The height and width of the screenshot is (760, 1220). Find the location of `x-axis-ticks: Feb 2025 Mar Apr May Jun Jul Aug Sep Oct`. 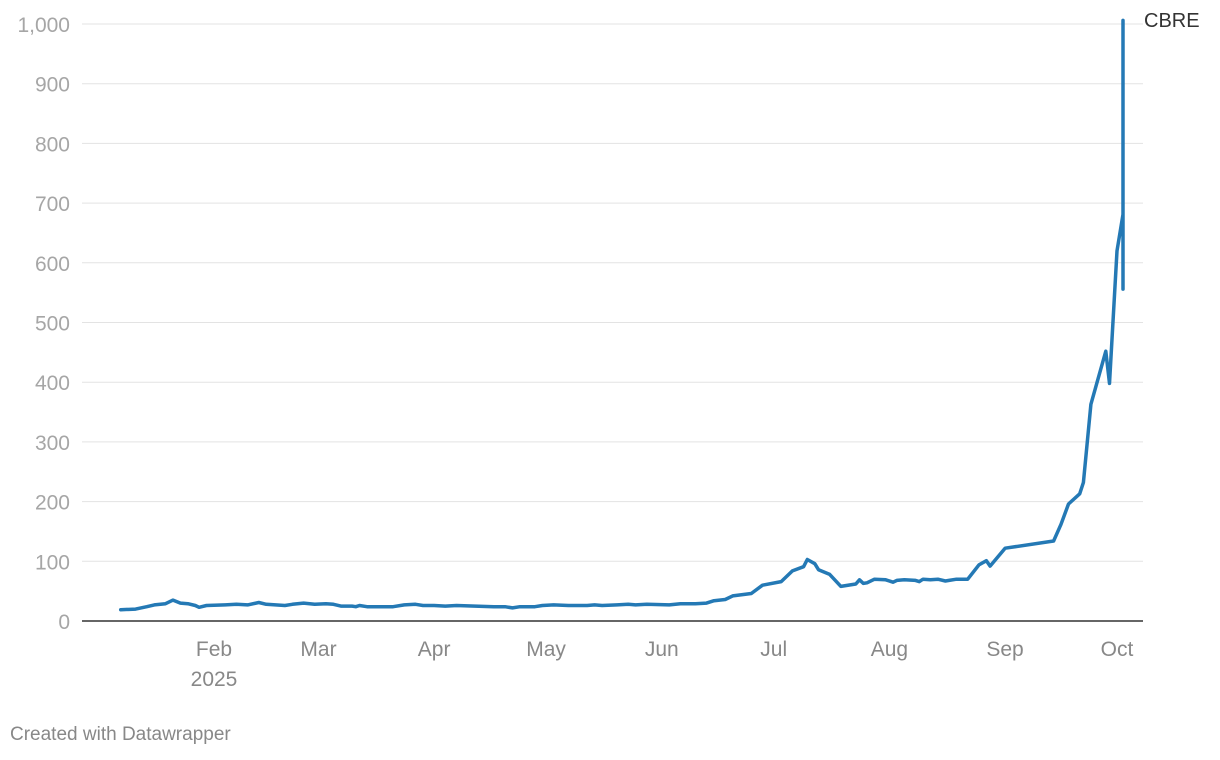

x-axis-ticks: Feb 2025 Mar Apr May Jun Jul Aug Sep Oct is located at coordinates (662, 664).